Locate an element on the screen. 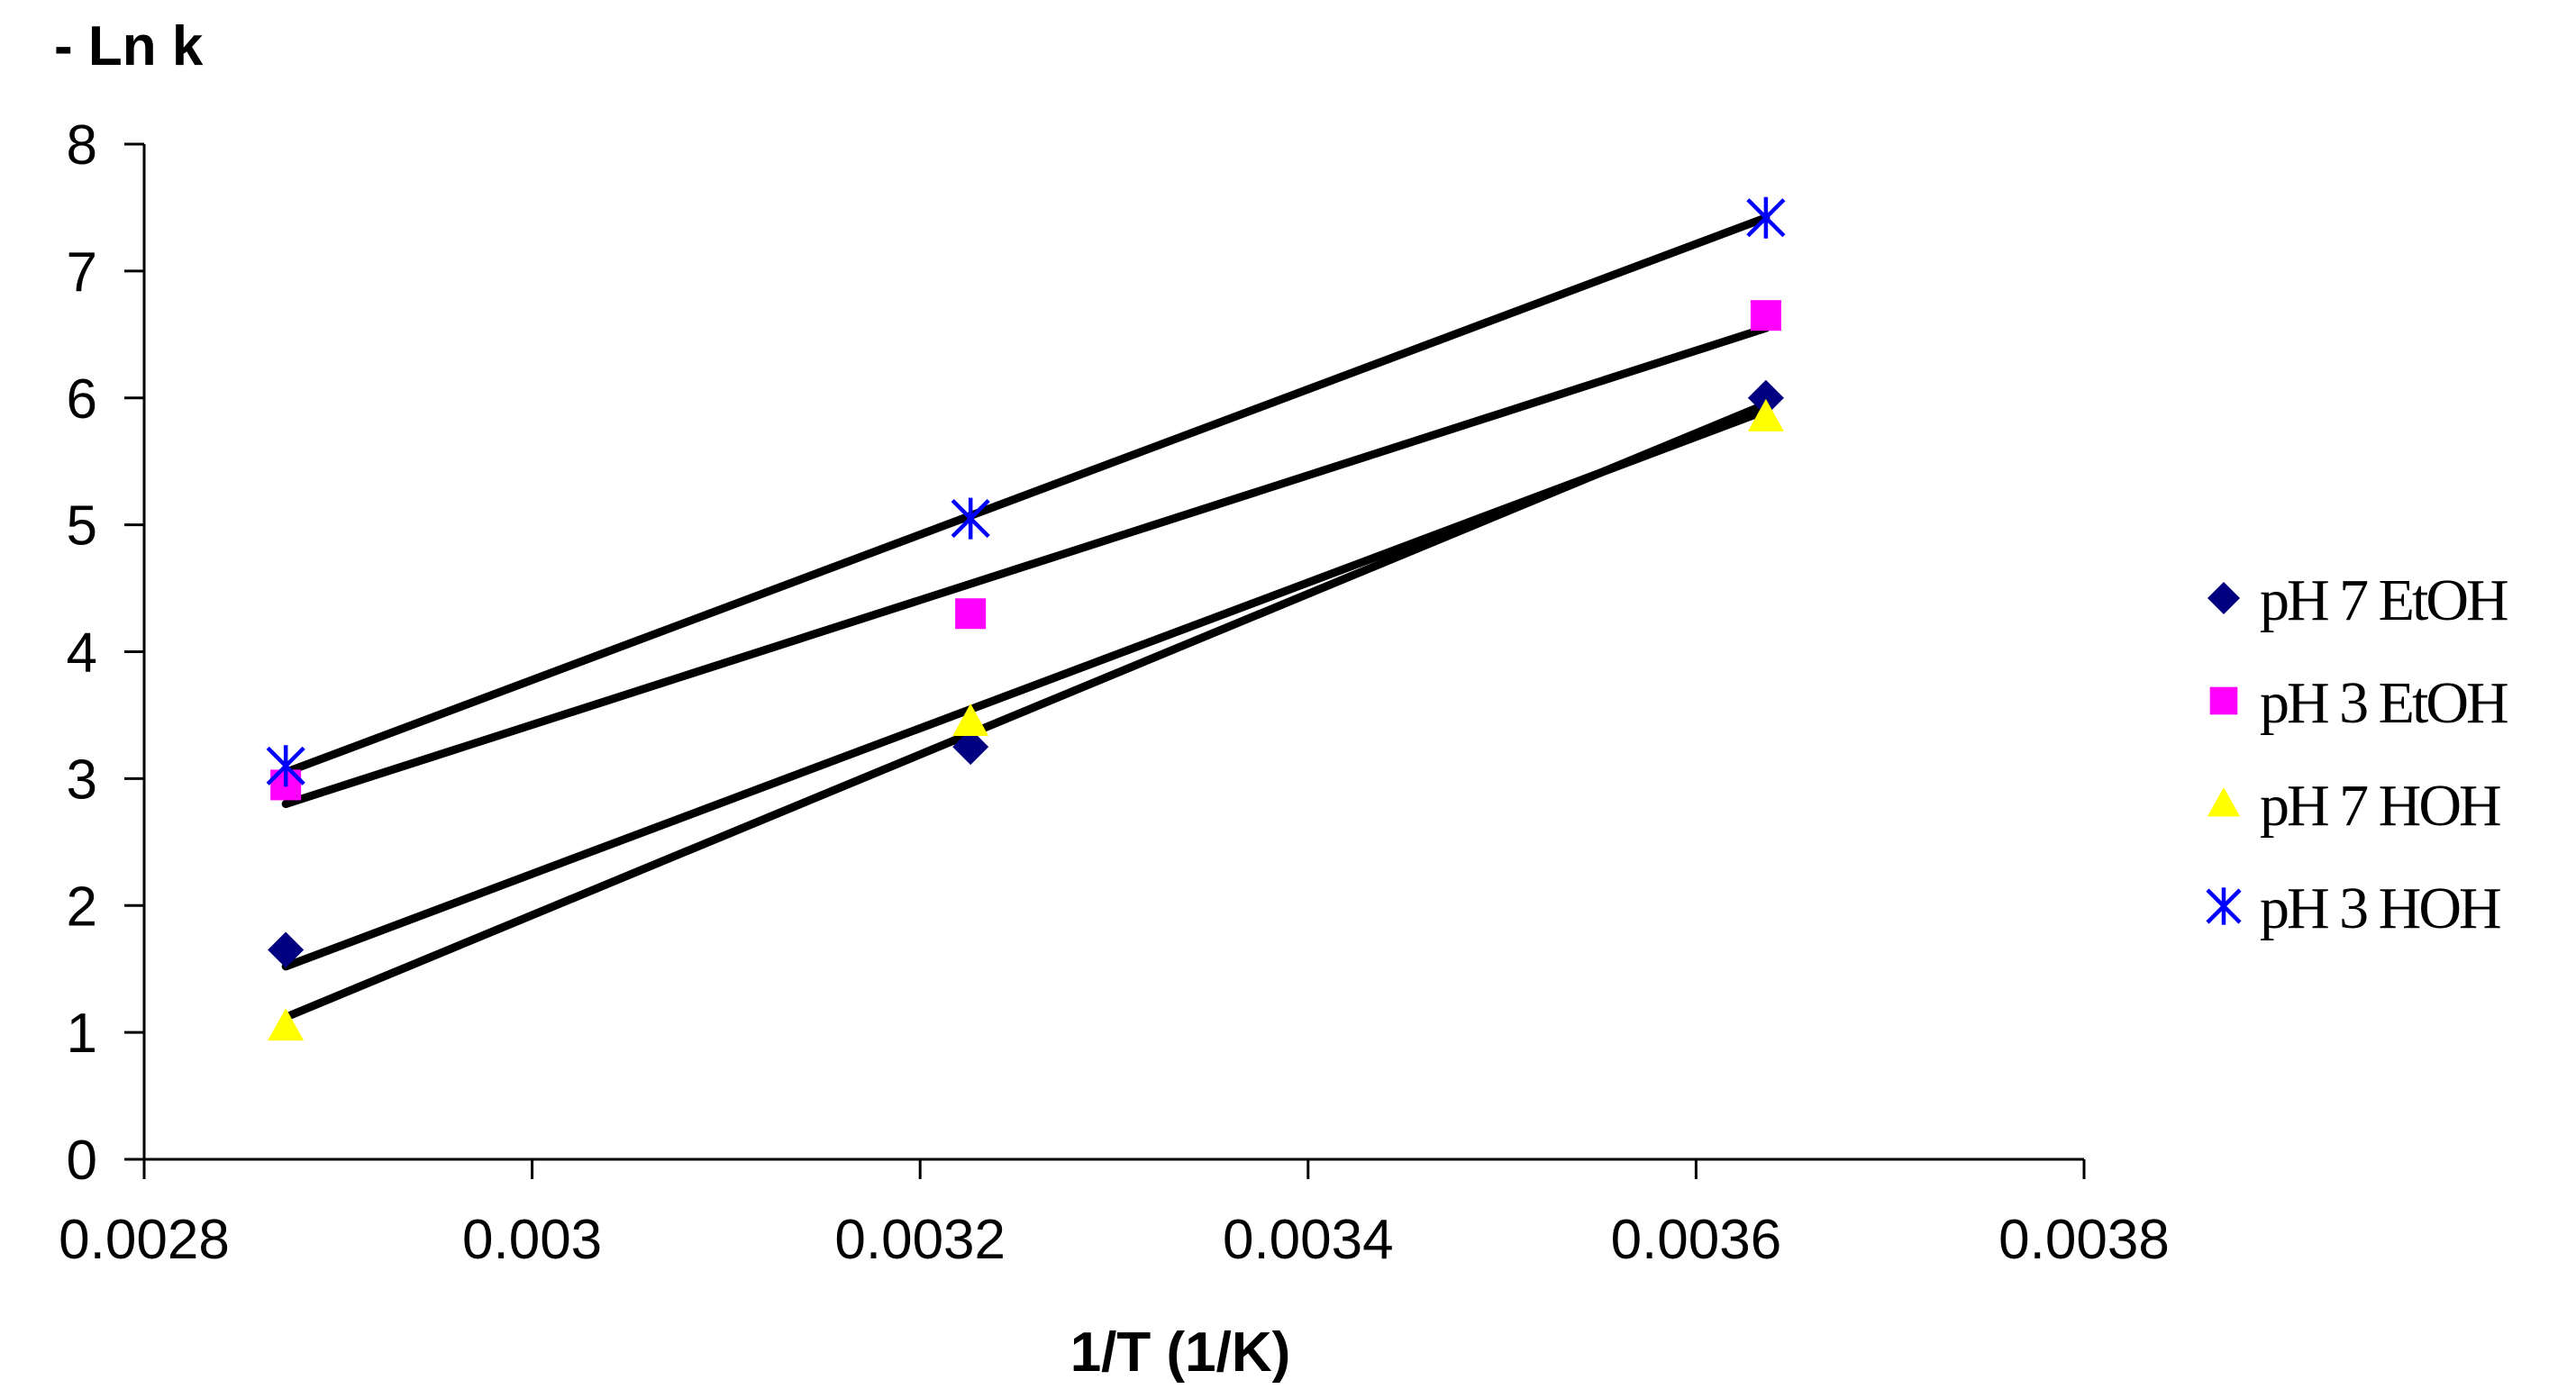 This screenshot has width=2576, height=1389. legend-label: pH 3 HOH is located at coordinates (2380, 909).